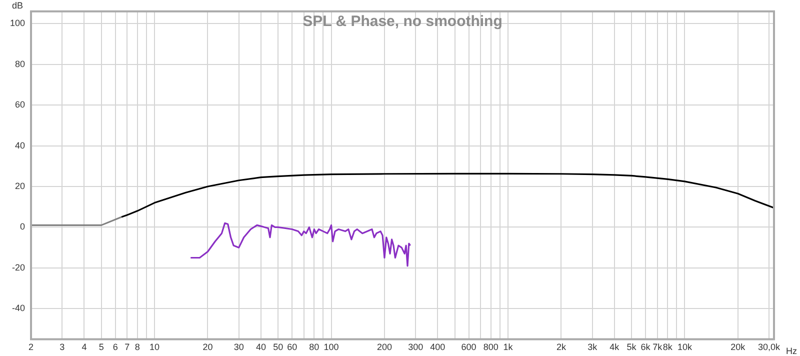 This screenshot has width=800, height=356. What do you see at coordinates (19, 308) in the screenshot?
I see `y-tick-label: -40` at bounding box center [19, 308].